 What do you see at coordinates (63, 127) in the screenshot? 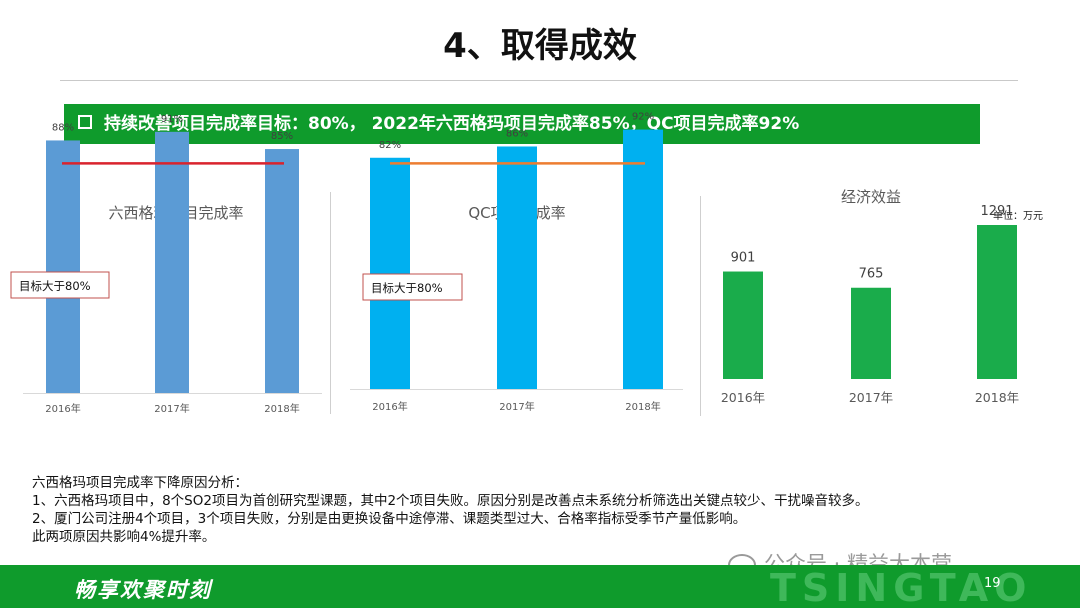
I see `six-sigma-data-label-1: 88%` at bounding box center [63, 127].